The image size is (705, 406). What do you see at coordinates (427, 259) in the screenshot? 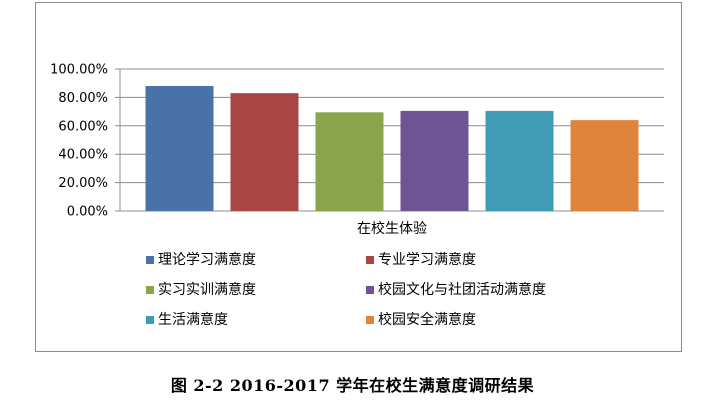
I see `legend-label: 专业学习满意度` at bounding box center [427, 259].